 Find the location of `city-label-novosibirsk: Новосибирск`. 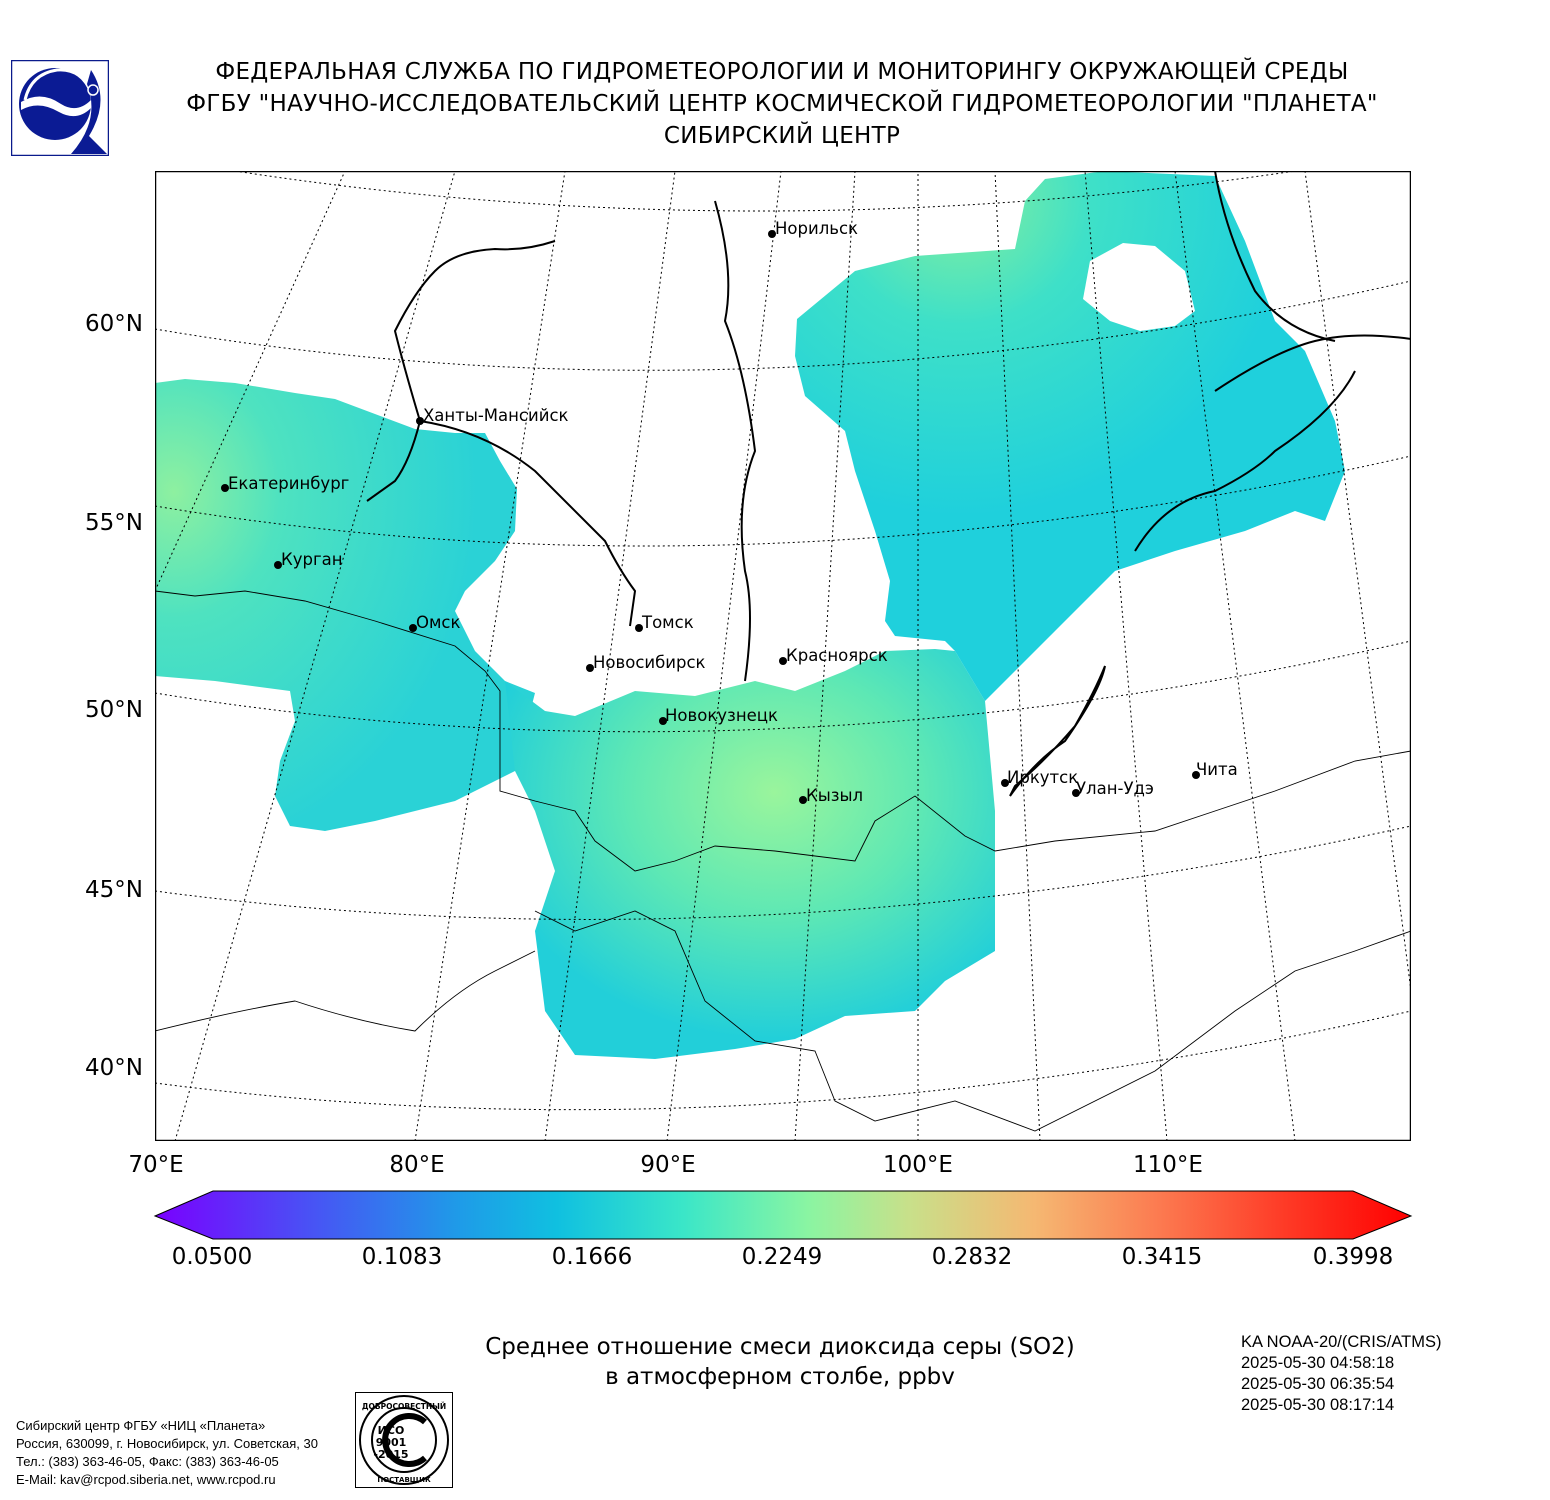

city-label-novosibirsk: Новосибирск is located at coordinates (649, 662).